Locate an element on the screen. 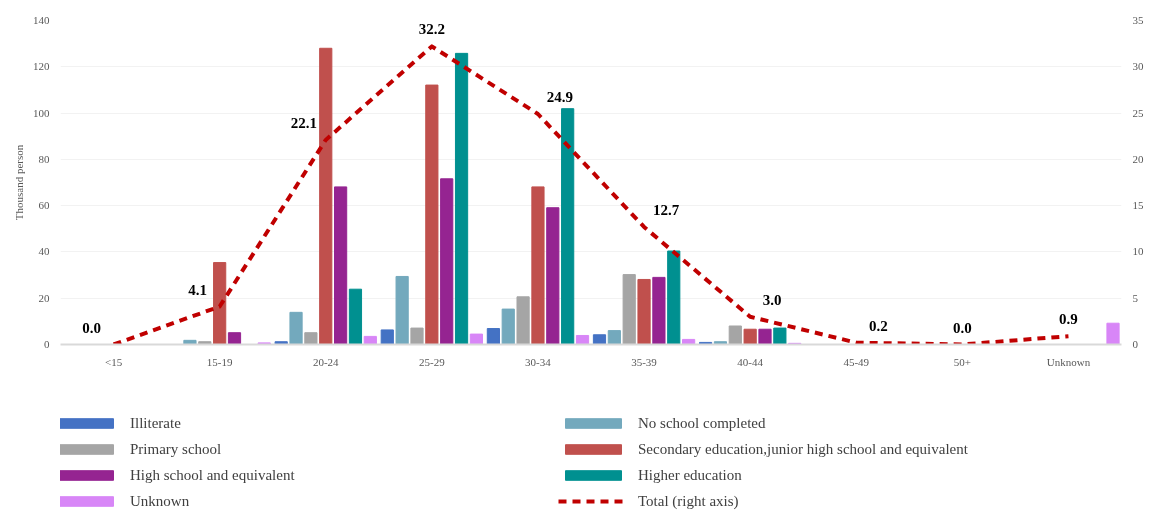 The image size is (1171, 514). y2-tick-label: 35 is located at coordinates (1138, 20).